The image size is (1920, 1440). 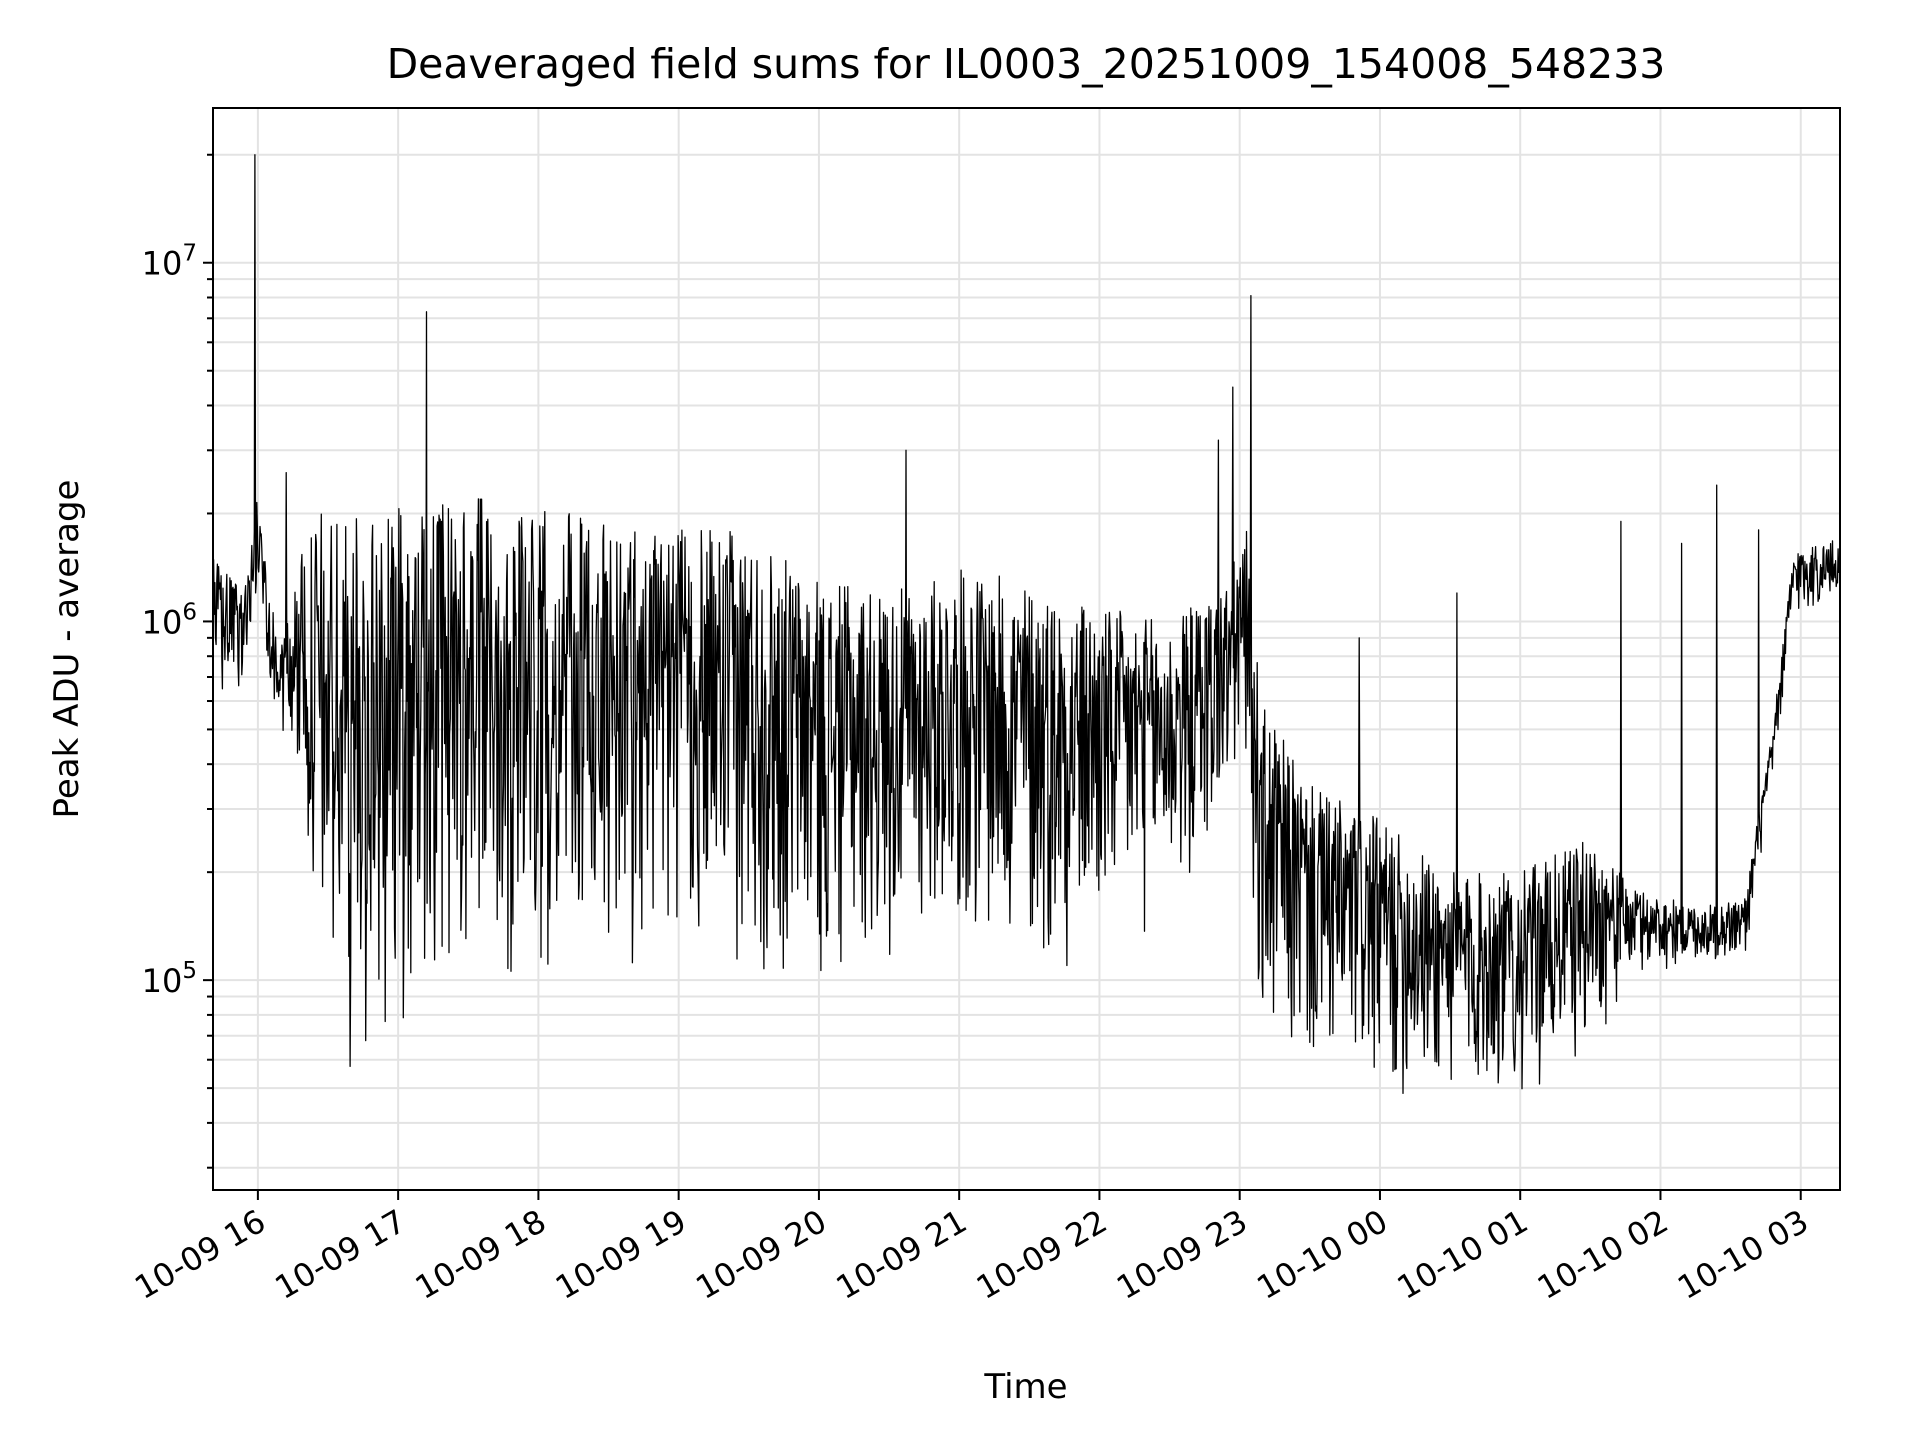 I want to click on x-axis-label: Time, so click(x=1025, y=1387).